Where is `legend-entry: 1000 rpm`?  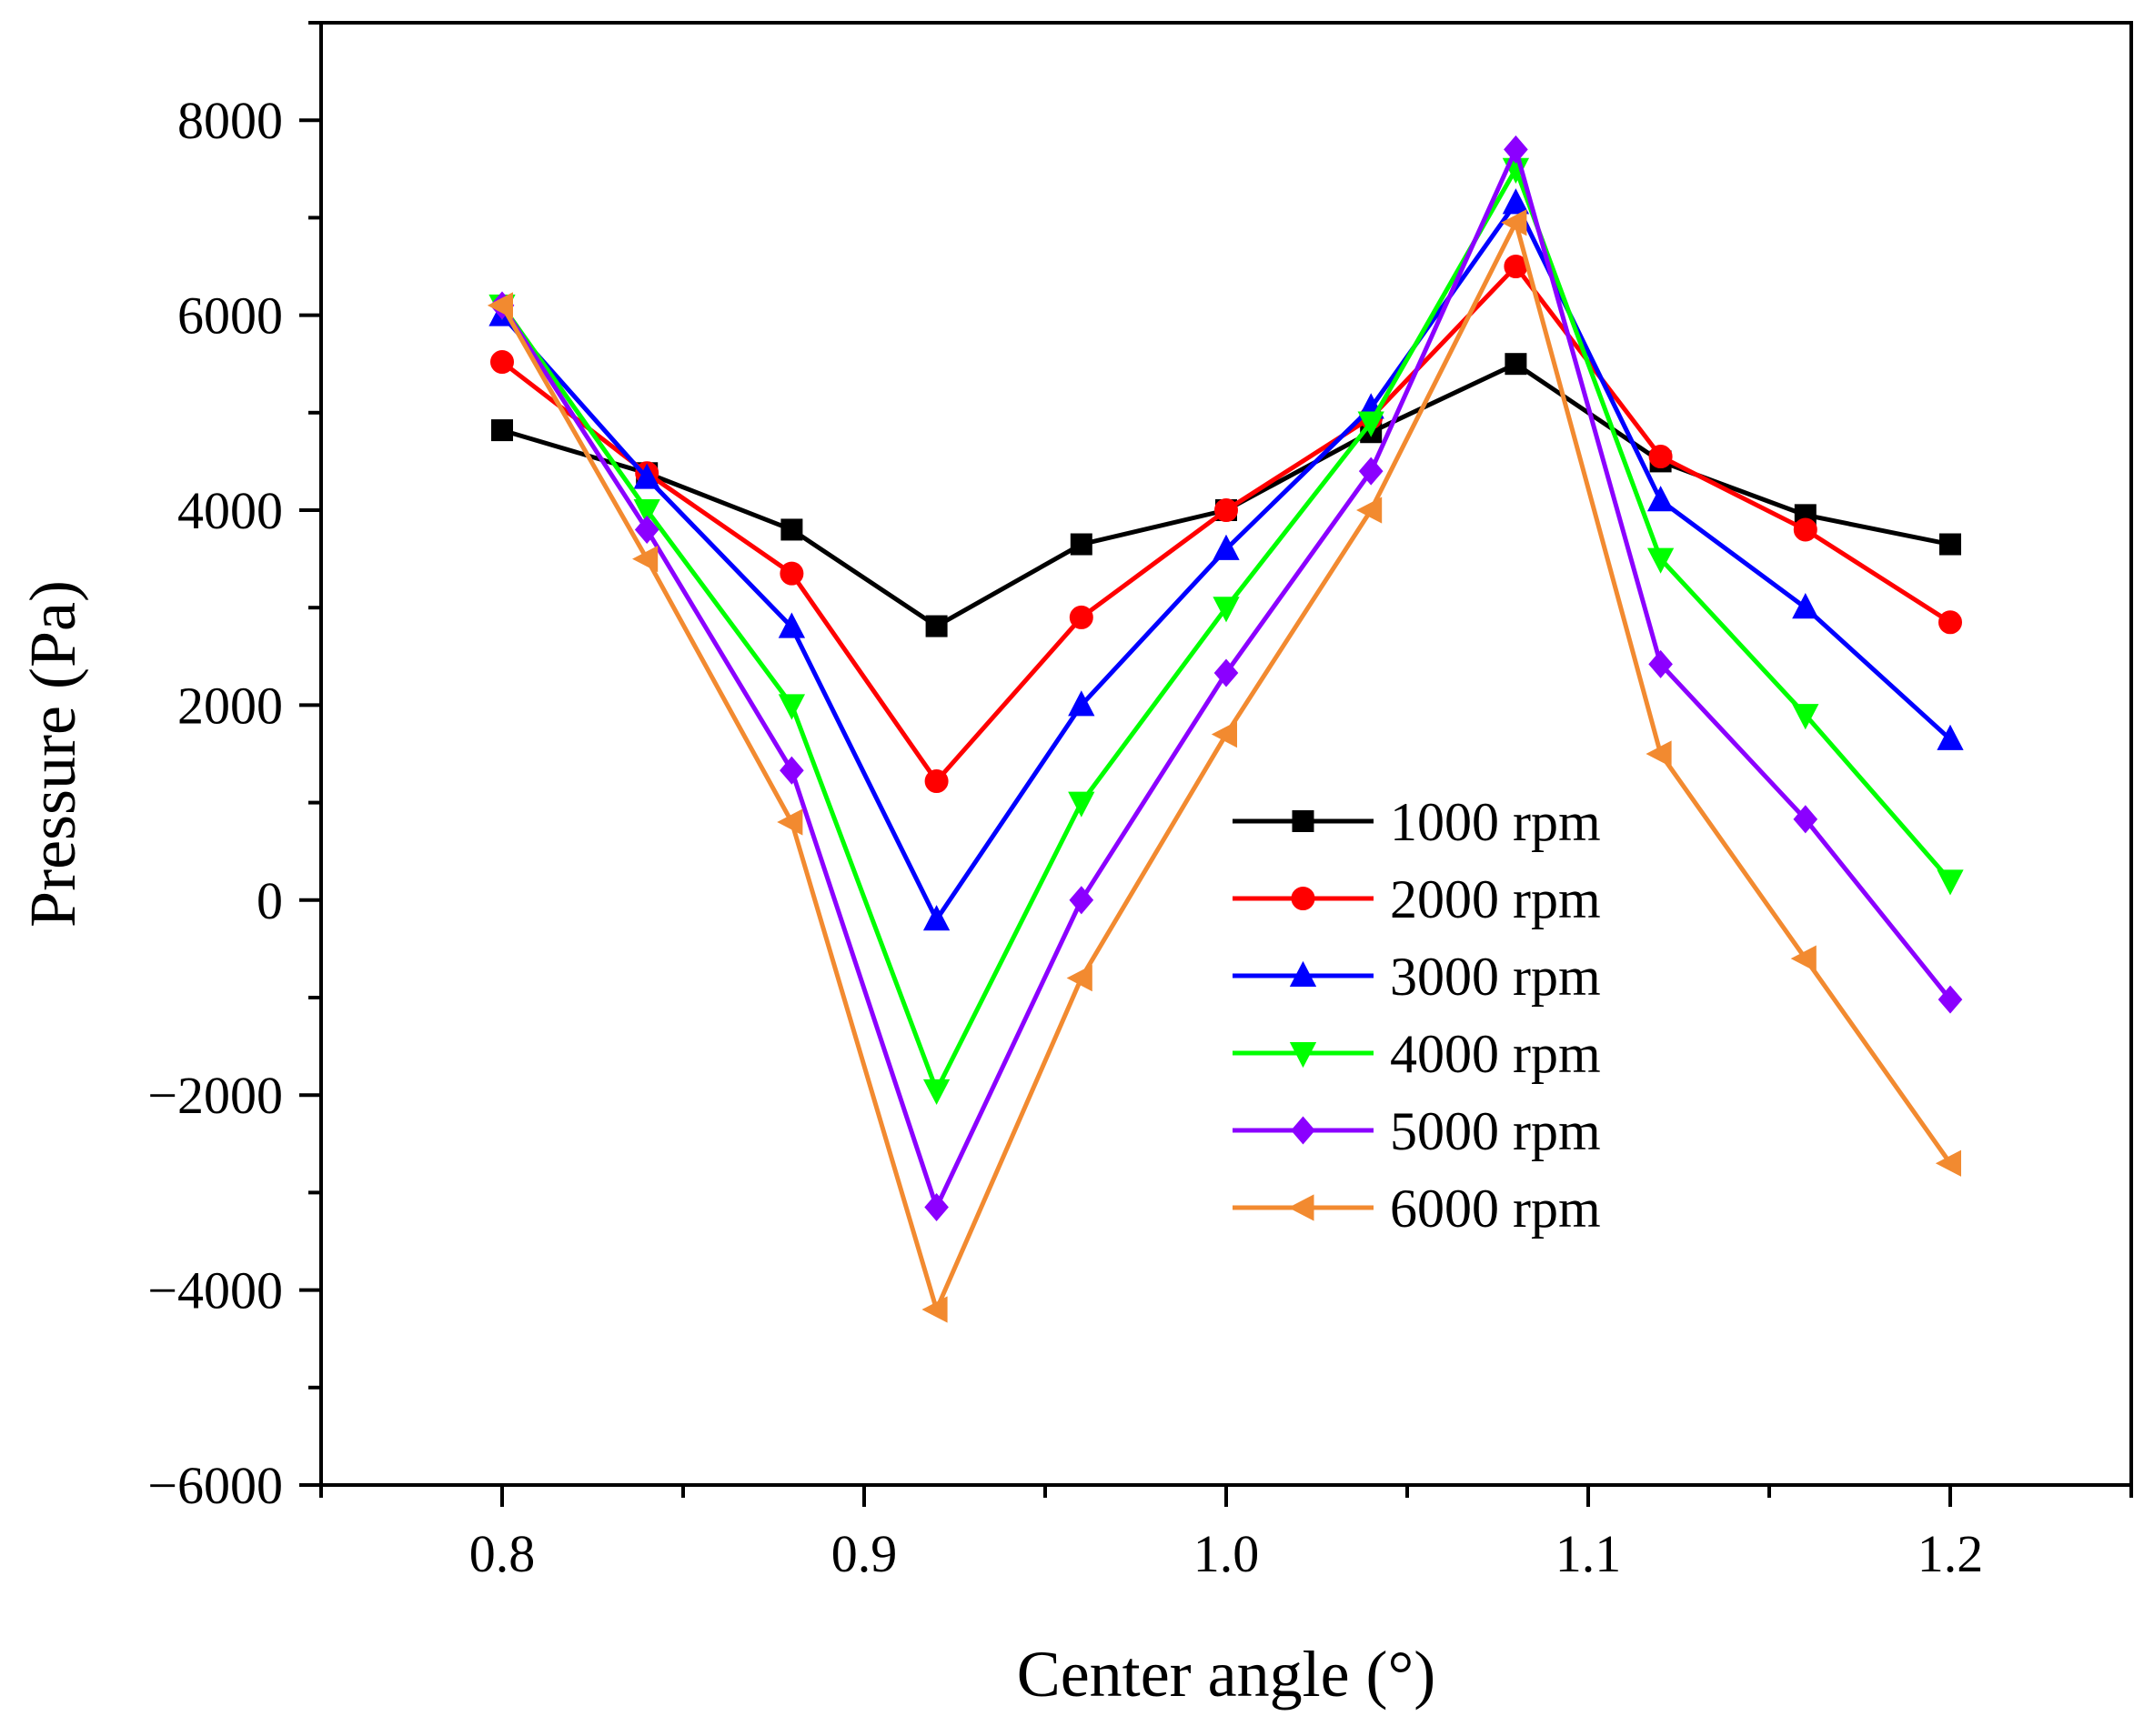
legend-entry: 1000 rpm is located at coordinates (1417, 822).